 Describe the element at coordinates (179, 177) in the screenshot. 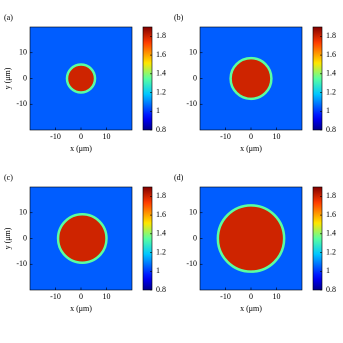

I see `panel-label: (d)` at that location.